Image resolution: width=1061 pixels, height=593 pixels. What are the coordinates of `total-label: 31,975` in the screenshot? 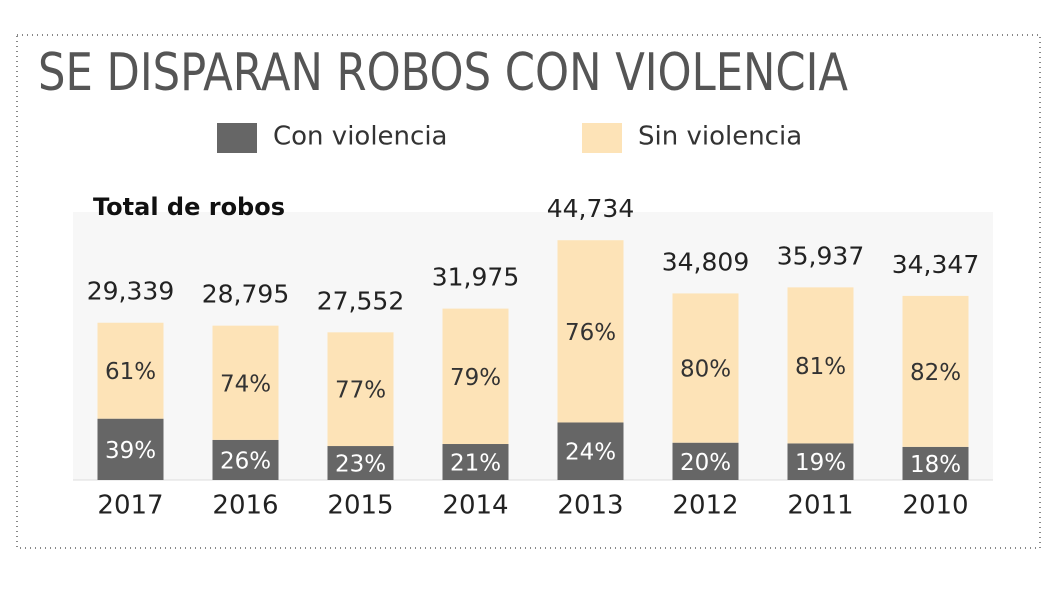 It's located at (475, 277).